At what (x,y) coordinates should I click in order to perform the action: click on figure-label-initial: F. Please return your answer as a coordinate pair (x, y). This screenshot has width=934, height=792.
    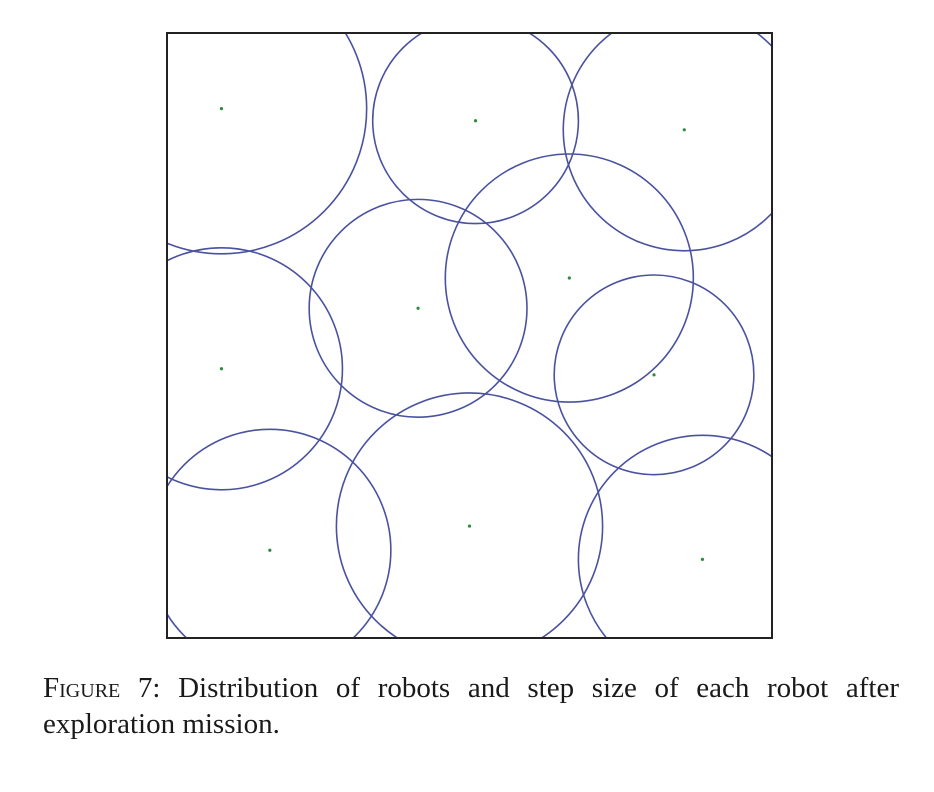
    Looking at the image, I should click on (51, 688).